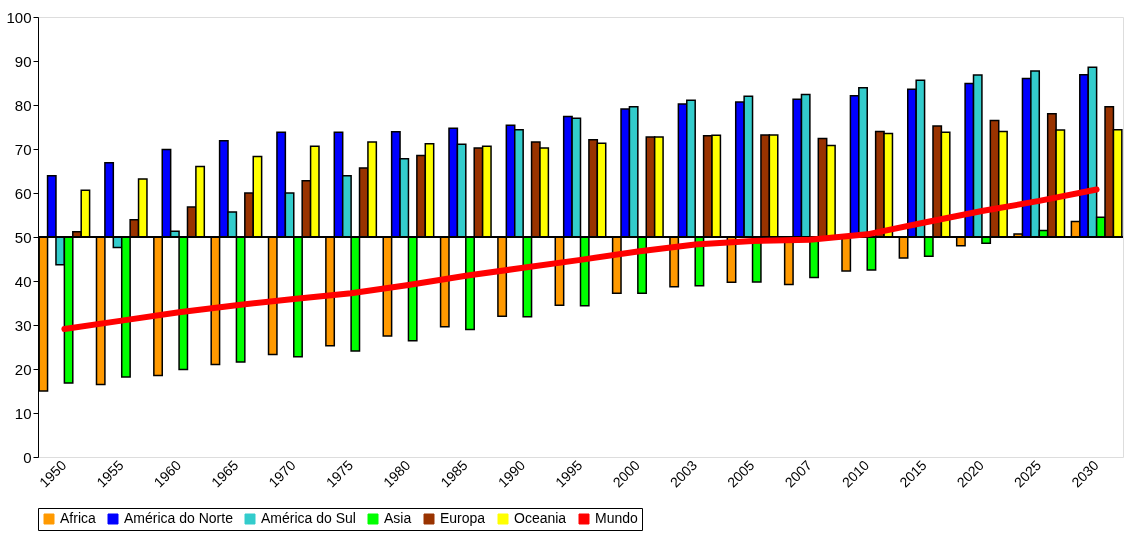 The width and height of the screenshot is (1132, 536). I want to click on y-tick-label: 100, so click(19, 17).